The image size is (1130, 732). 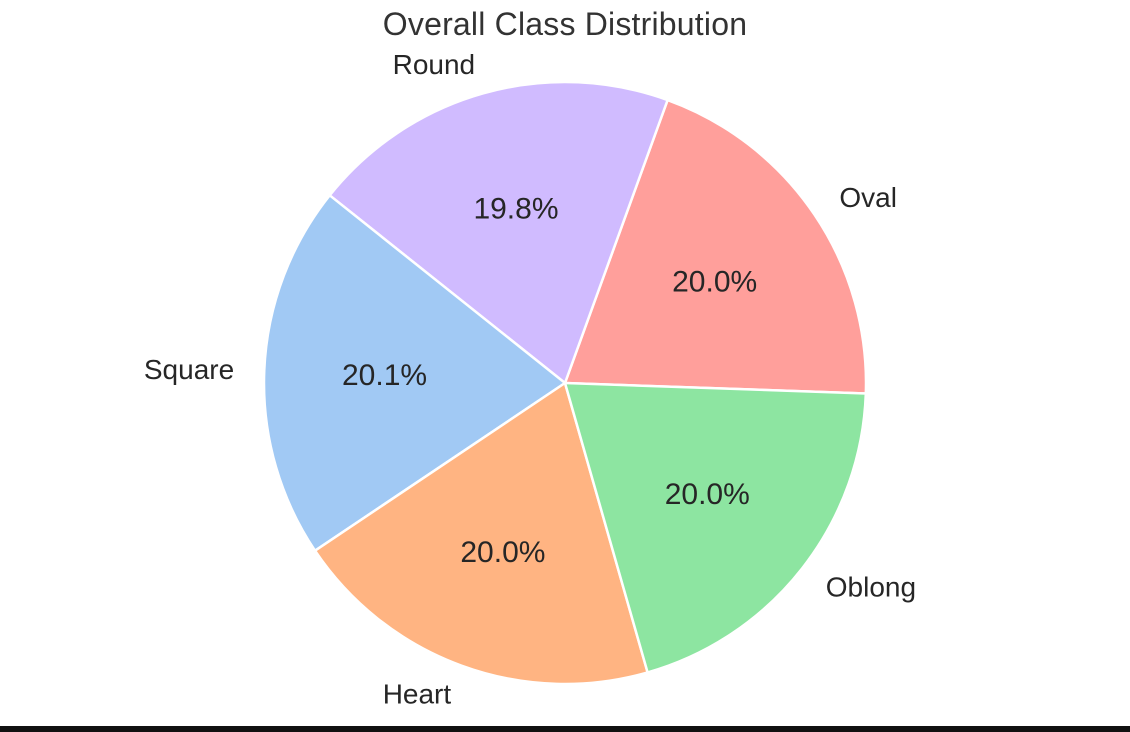 What do you see at coordinates (498, 232) in the screenshot?
I see `pie-slice-round` at bounding box center [498, 232].